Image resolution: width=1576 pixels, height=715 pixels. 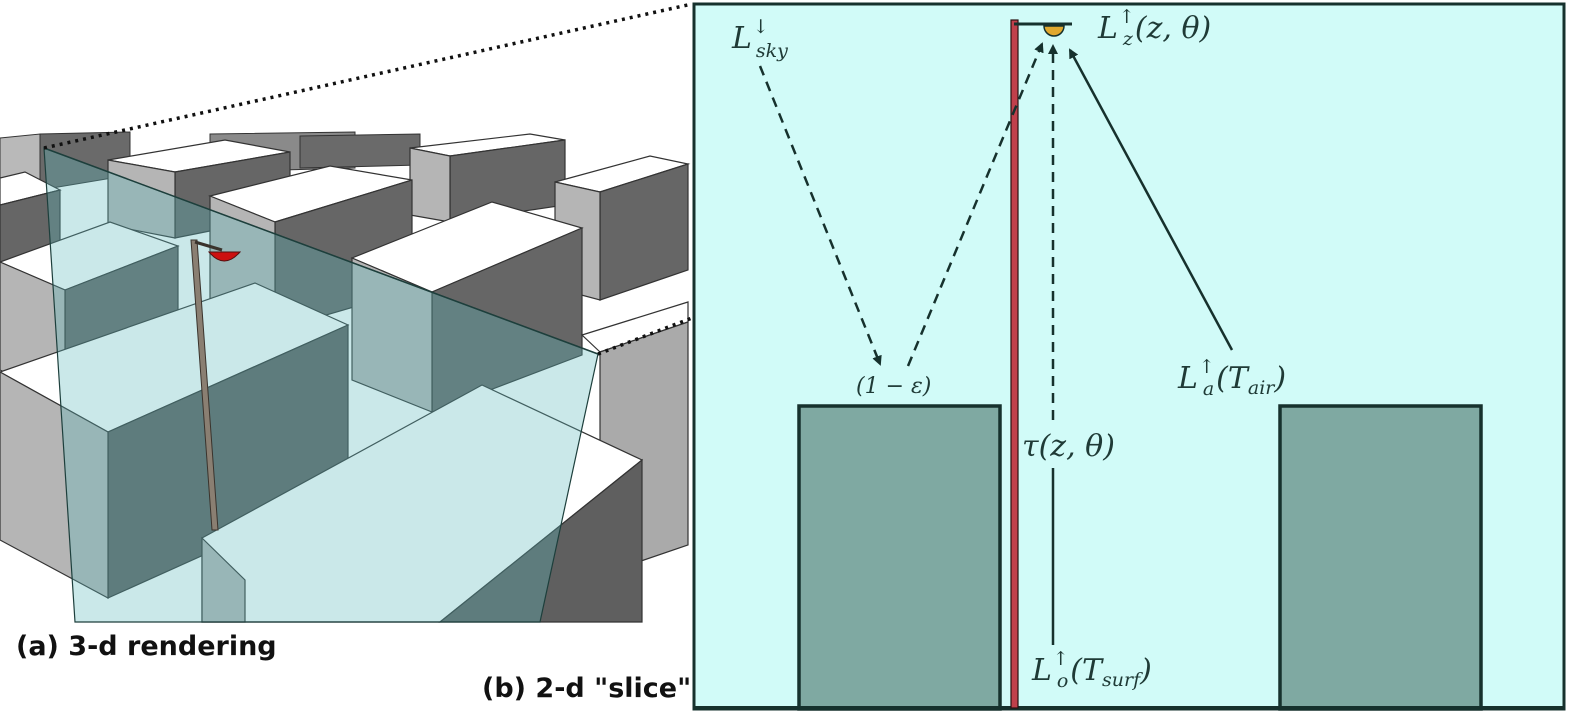 I want to click on sky-downwelling-arrow, so click(x=820, y=215).